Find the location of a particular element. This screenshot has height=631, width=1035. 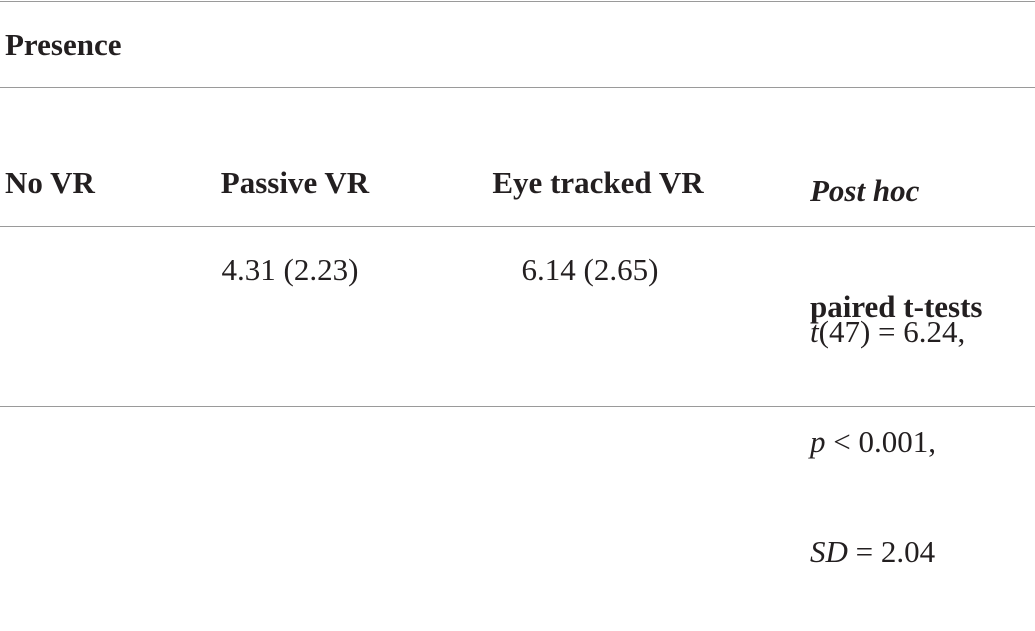

data-cell: t(47) = 6.24, p < 0.001, SD = 2.04 is located at coordinates (887, 441).